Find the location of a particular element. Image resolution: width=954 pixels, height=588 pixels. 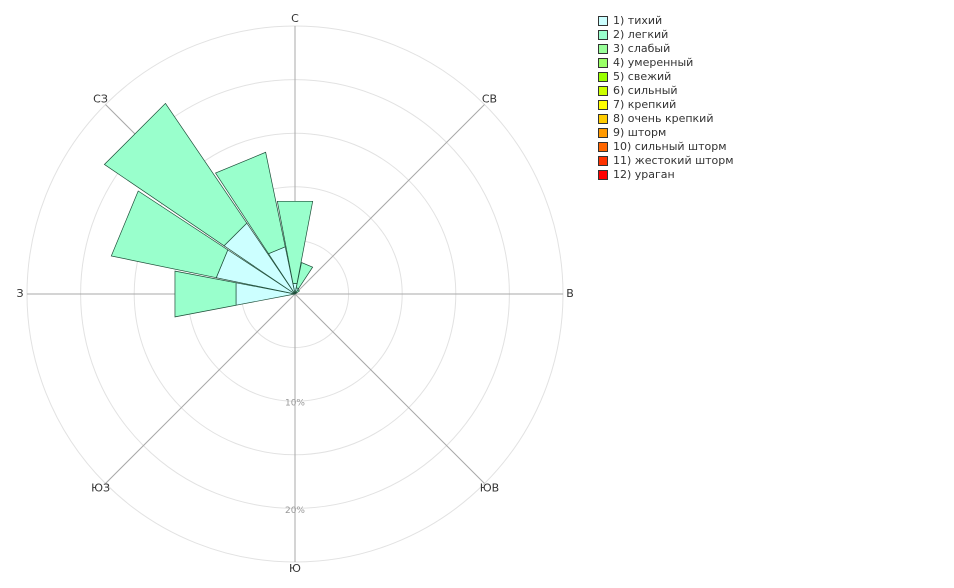

legend-item: 10) сильный шторм is located at coordinates (666, 147).